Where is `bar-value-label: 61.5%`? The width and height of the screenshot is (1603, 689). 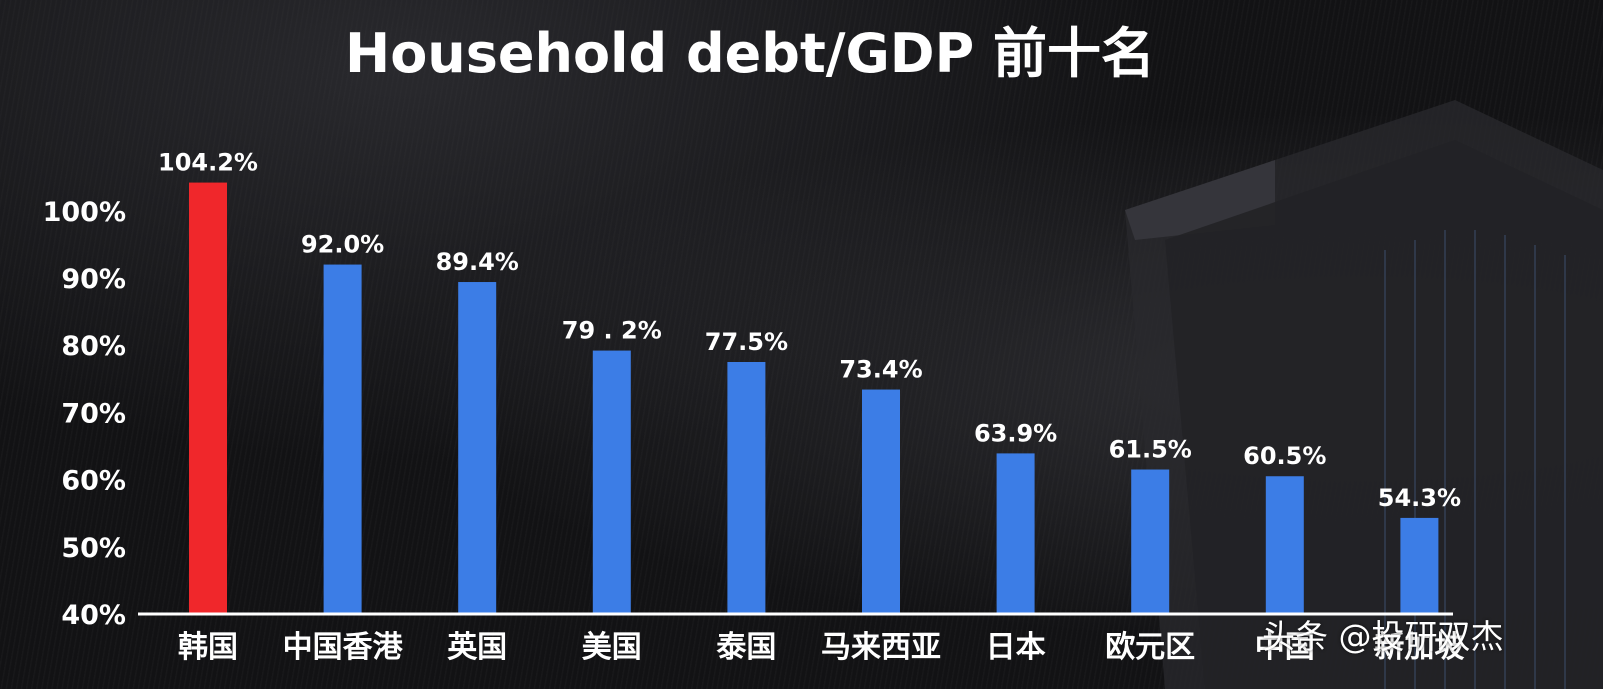
bar-value-label: 61.5% is located at coordinates (1150, 450).